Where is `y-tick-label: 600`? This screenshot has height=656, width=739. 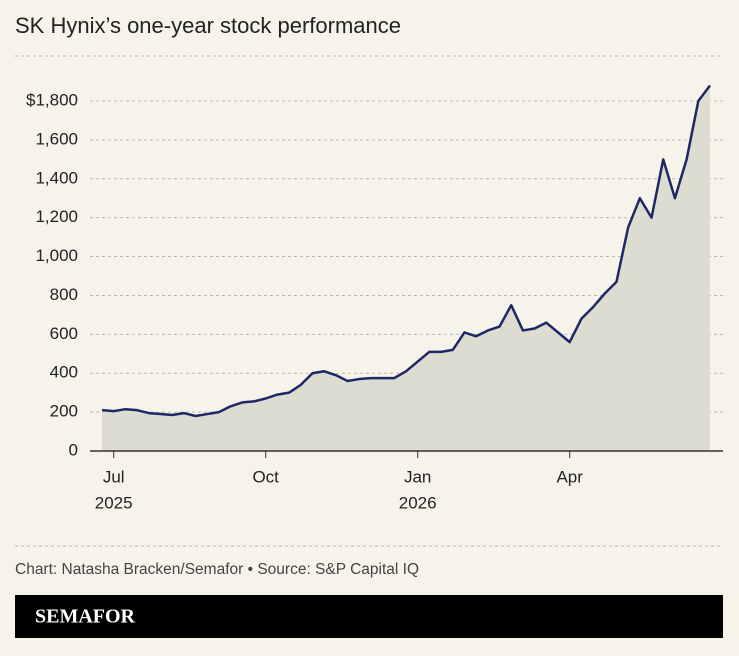 y-tick-label: 600 is located at coordinates (64, 333).